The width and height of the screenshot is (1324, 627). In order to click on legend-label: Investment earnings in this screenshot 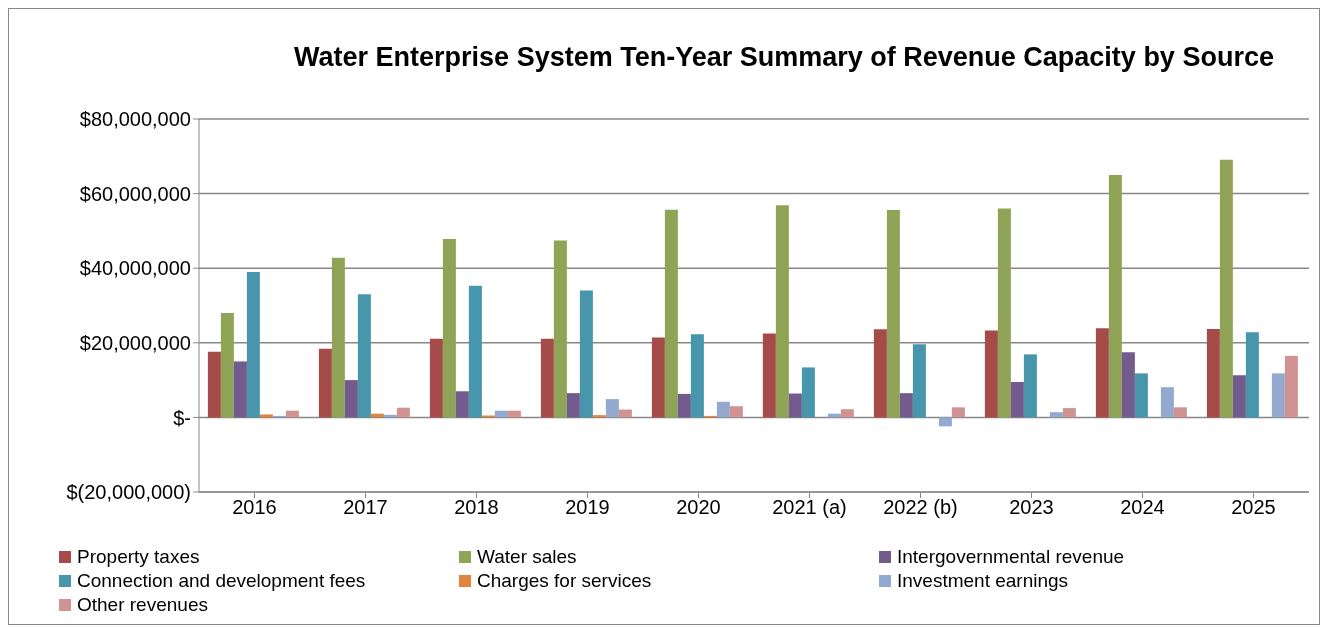, I will do `click(983, 581)`.